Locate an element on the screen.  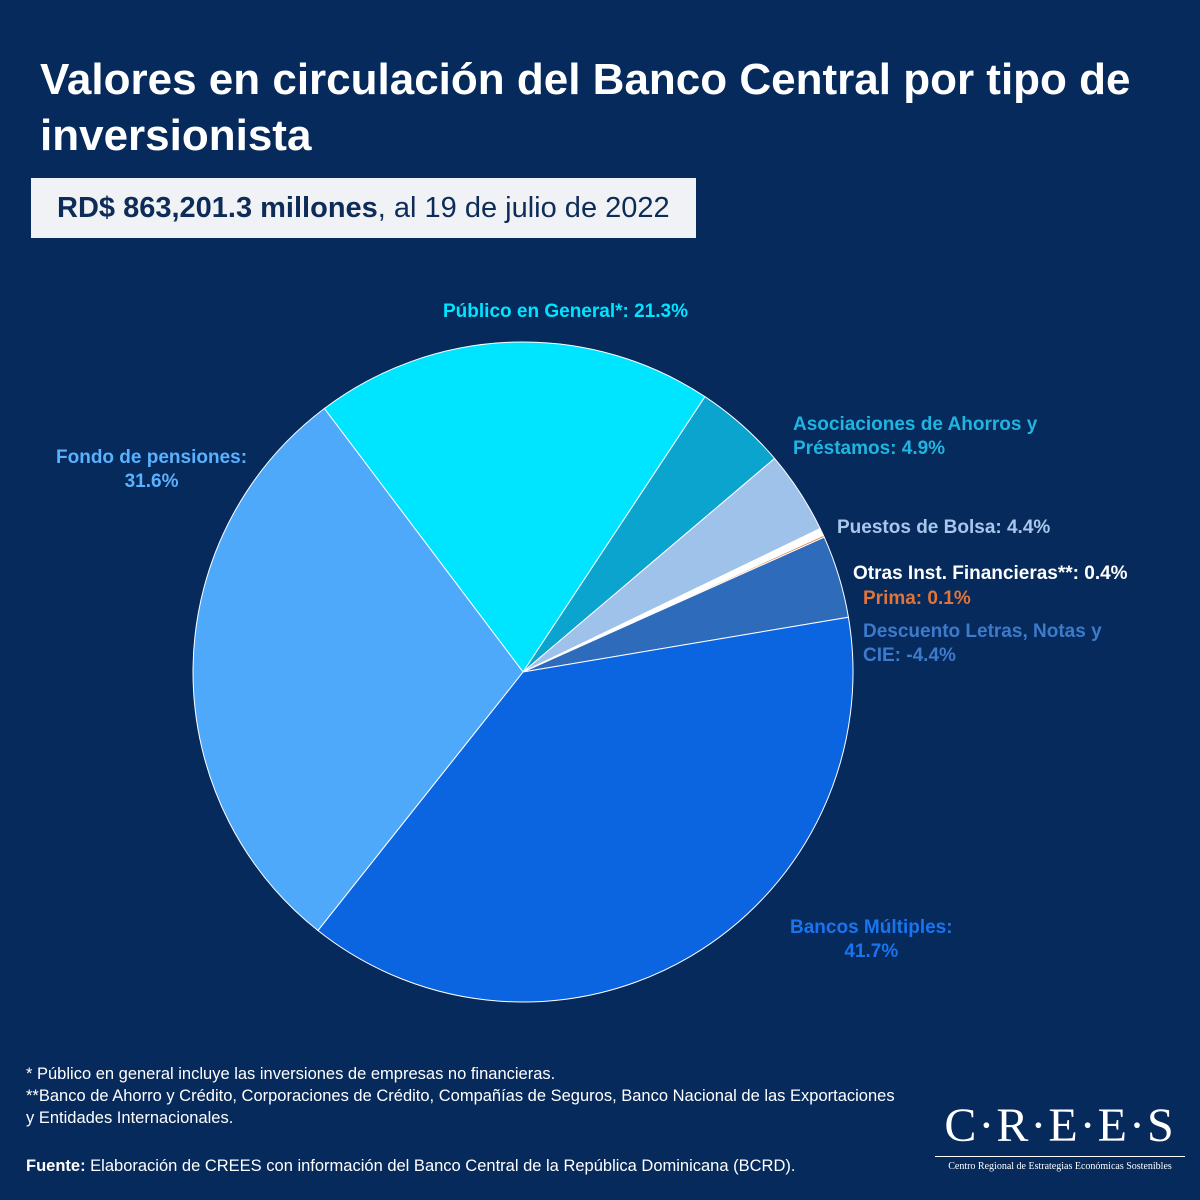
pie-slice-publico-en-general is located at coordinates (514, 507).